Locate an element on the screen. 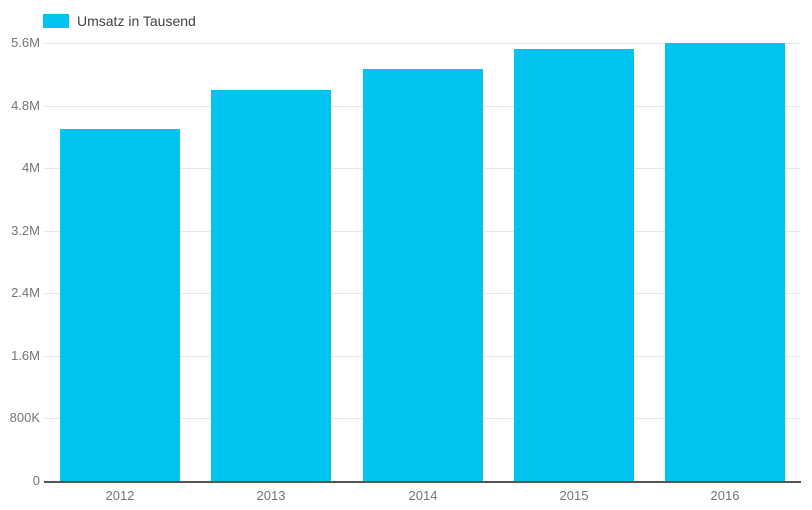  bar-2013 is located at coordinates (271, 285).